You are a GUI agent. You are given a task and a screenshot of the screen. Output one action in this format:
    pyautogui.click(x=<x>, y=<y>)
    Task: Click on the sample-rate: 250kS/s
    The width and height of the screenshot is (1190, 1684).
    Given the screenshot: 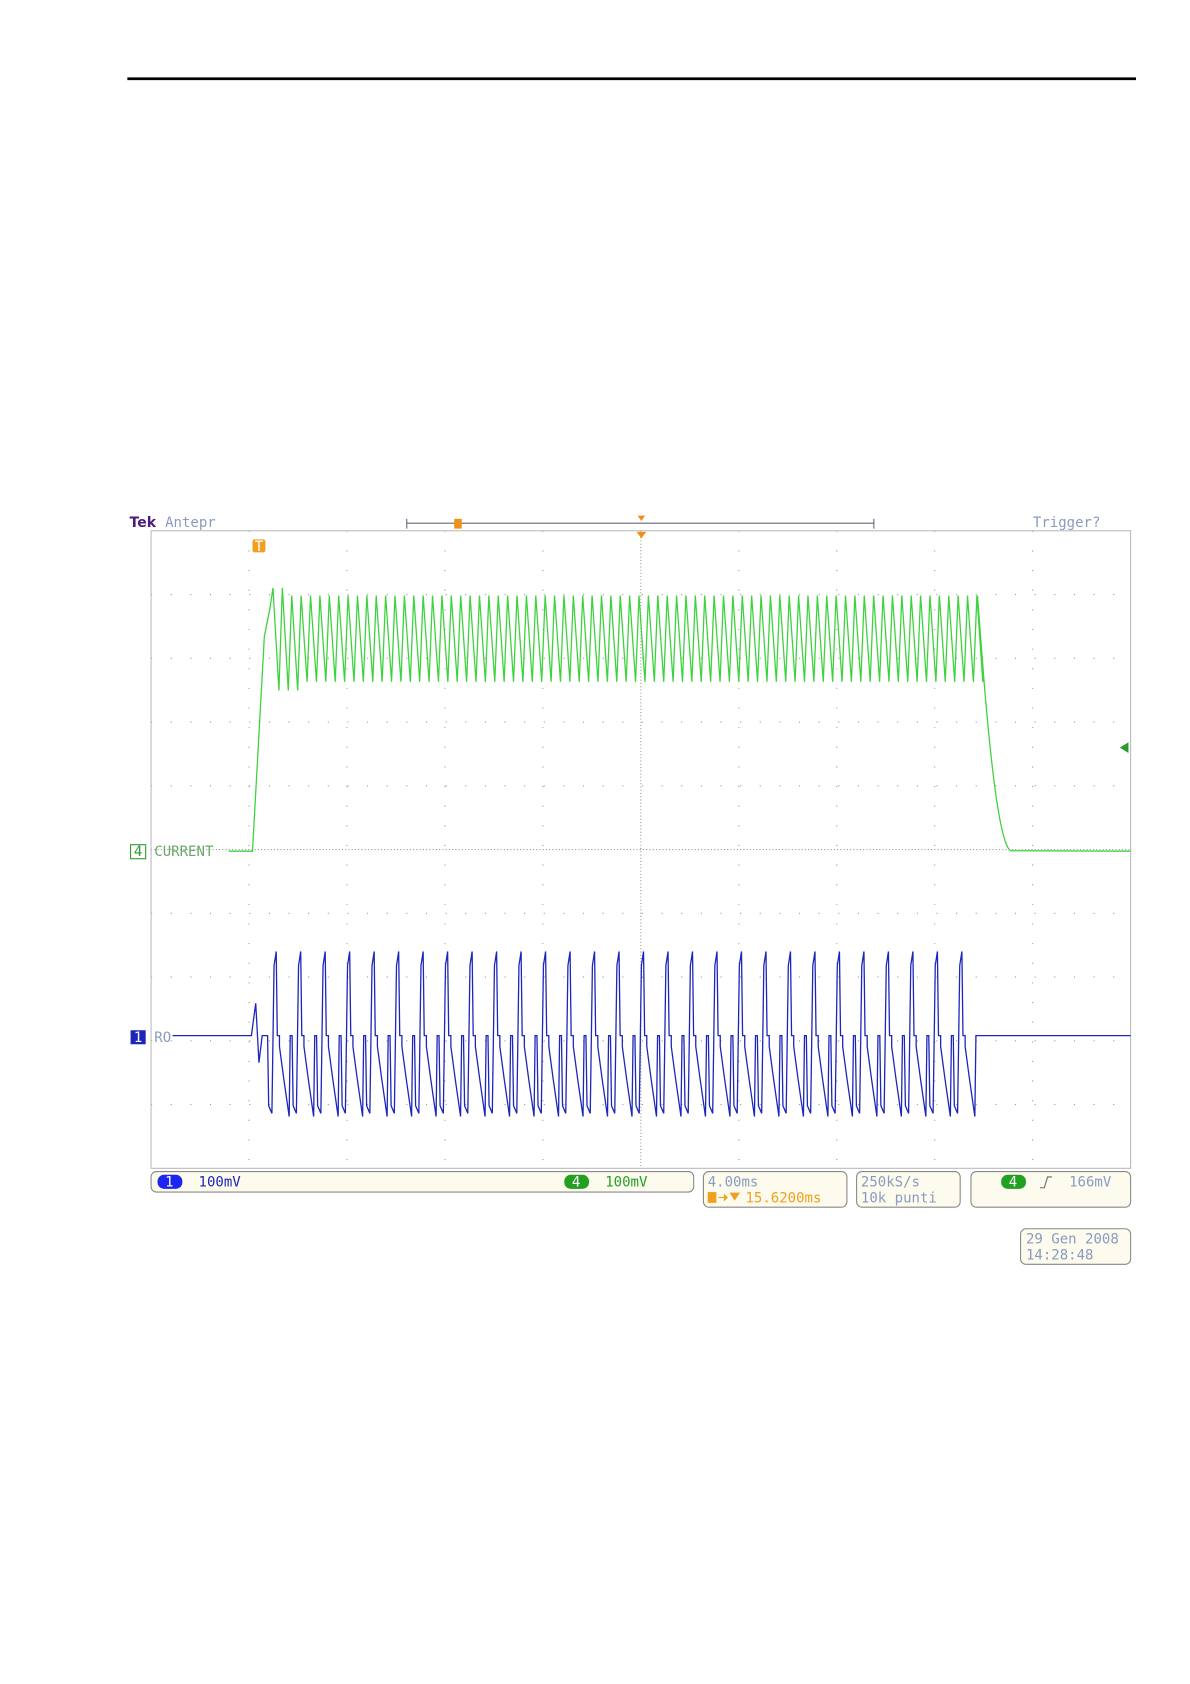 What is the action you would take?
    pyautogui.click(x=890, y=1182)
    